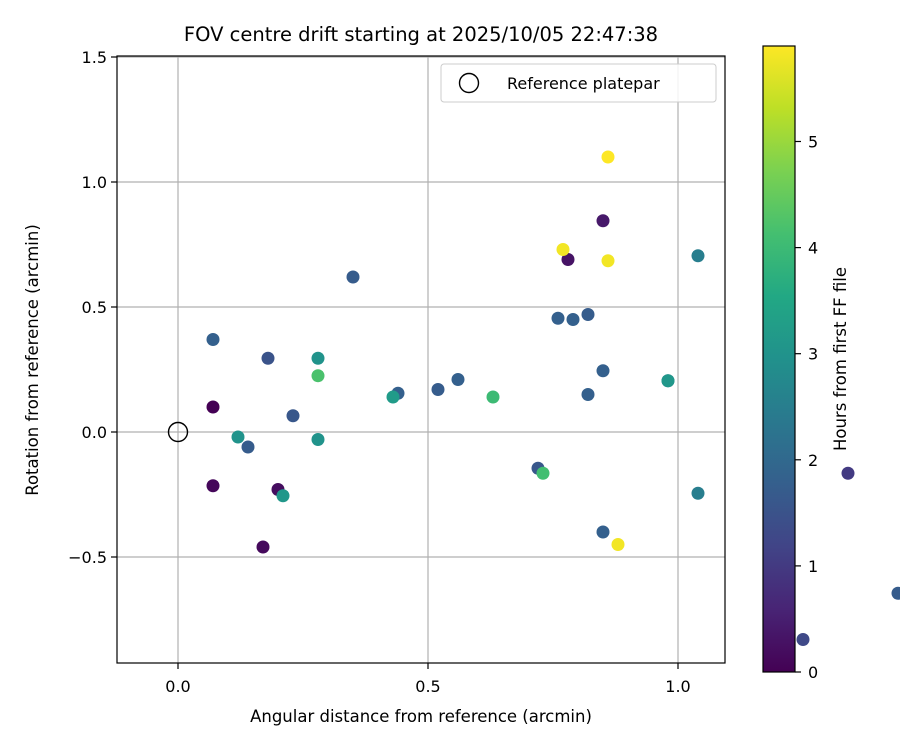  Describe the element at coordinates (94, 182) in the screenshot. I see `y-tick-label-3: 1.0` at that location.